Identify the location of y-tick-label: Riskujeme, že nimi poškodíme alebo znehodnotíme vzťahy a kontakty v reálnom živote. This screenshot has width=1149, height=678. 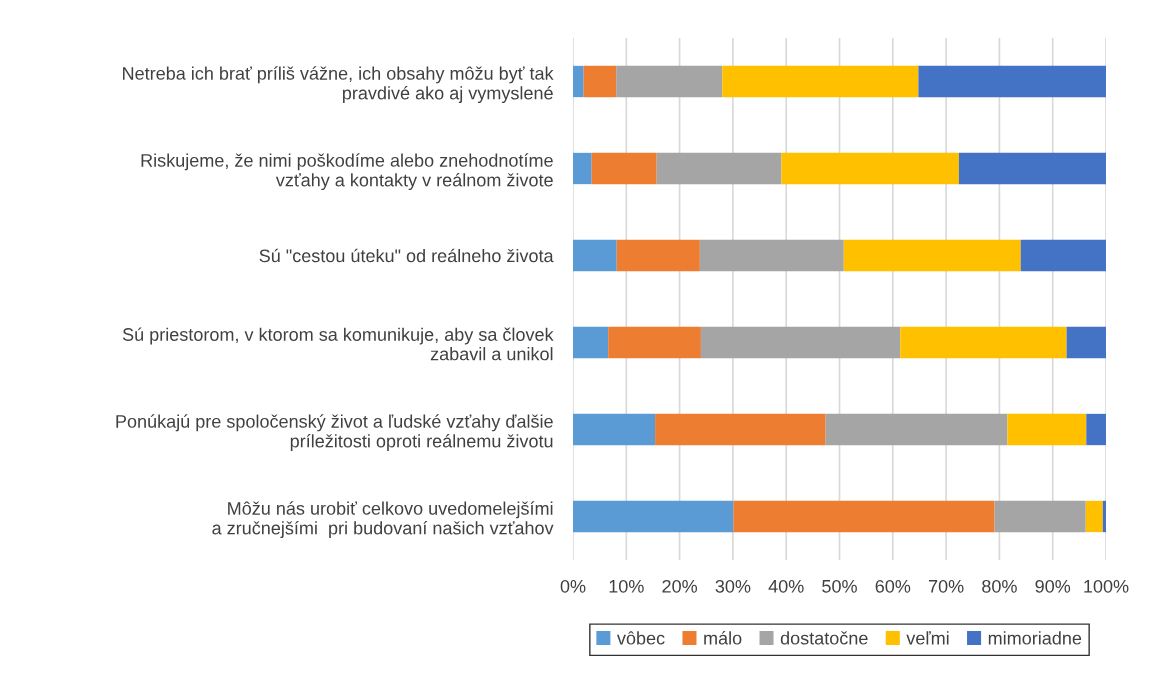
(347, 172).